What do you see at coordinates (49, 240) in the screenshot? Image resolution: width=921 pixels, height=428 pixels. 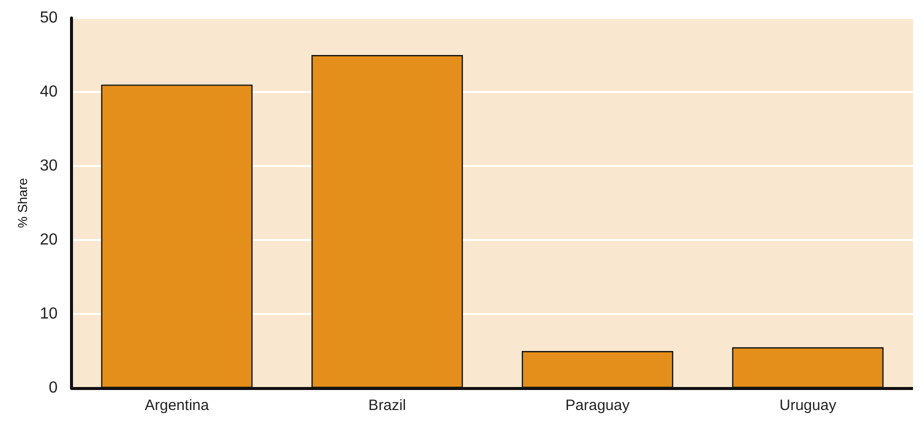 I see `y-tick-label: 20` at bounding box center [49, 240].